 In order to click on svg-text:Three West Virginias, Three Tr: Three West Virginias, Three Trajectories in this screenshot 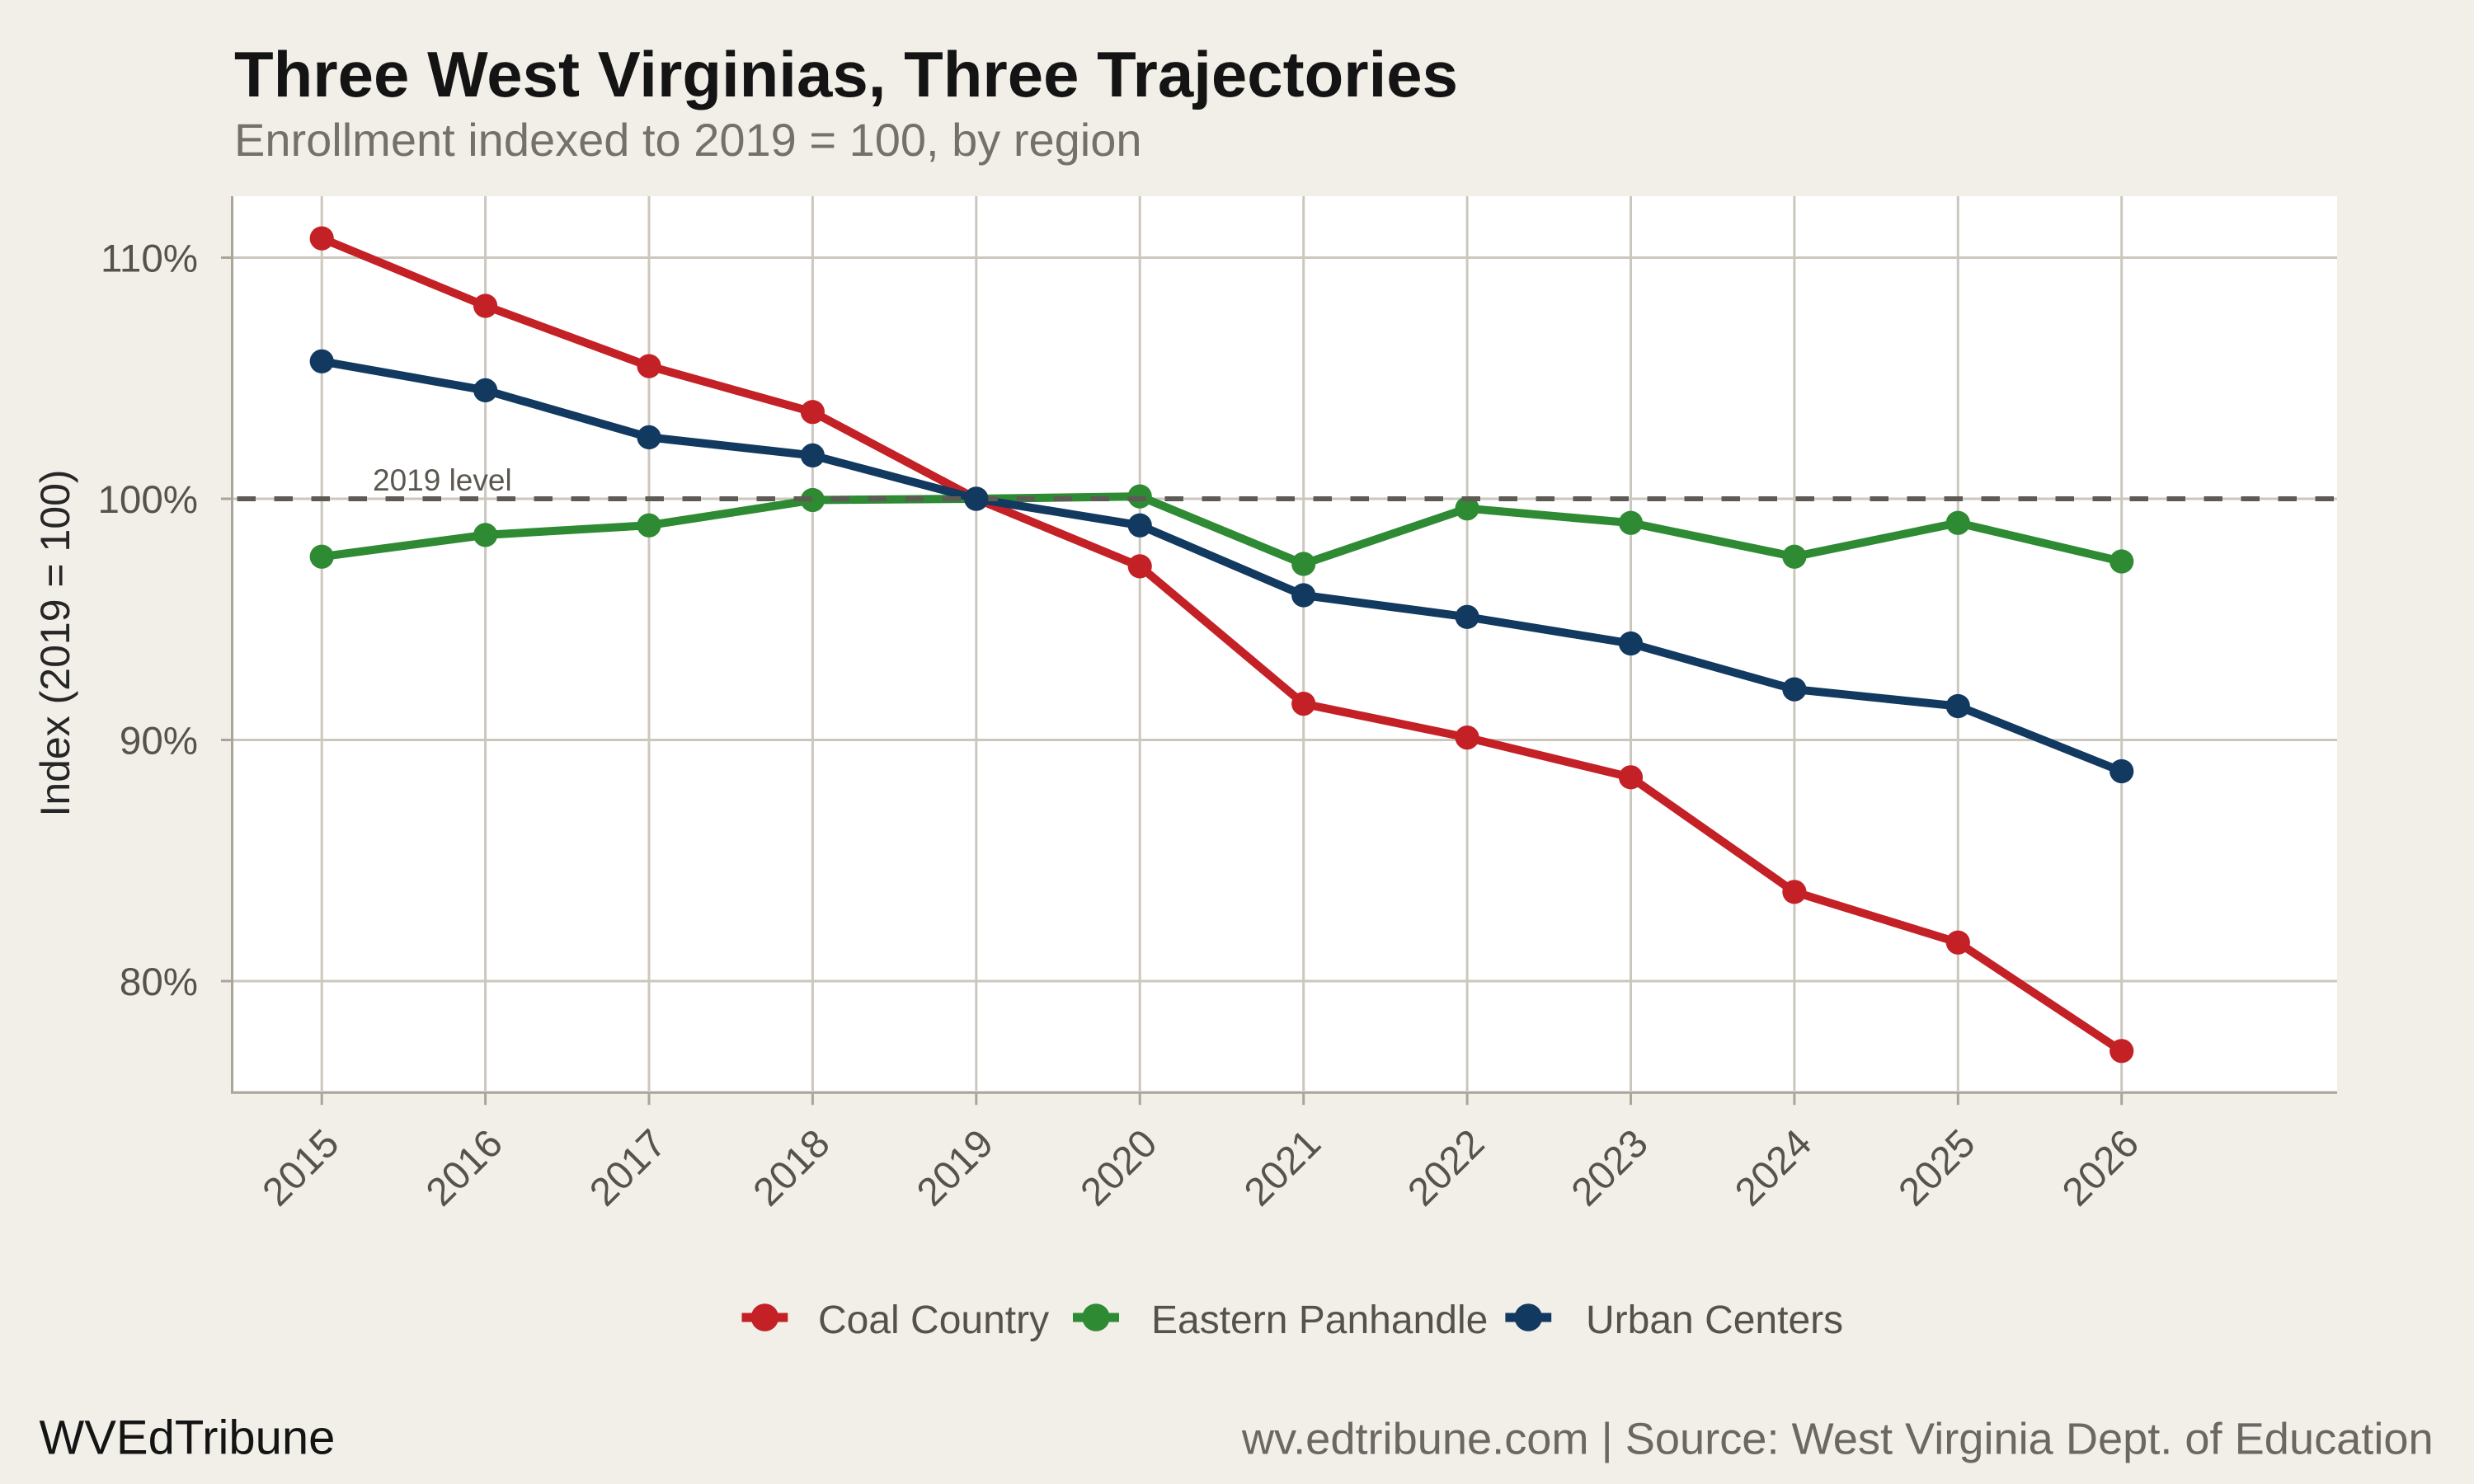, I will do `click(846, 74)`.